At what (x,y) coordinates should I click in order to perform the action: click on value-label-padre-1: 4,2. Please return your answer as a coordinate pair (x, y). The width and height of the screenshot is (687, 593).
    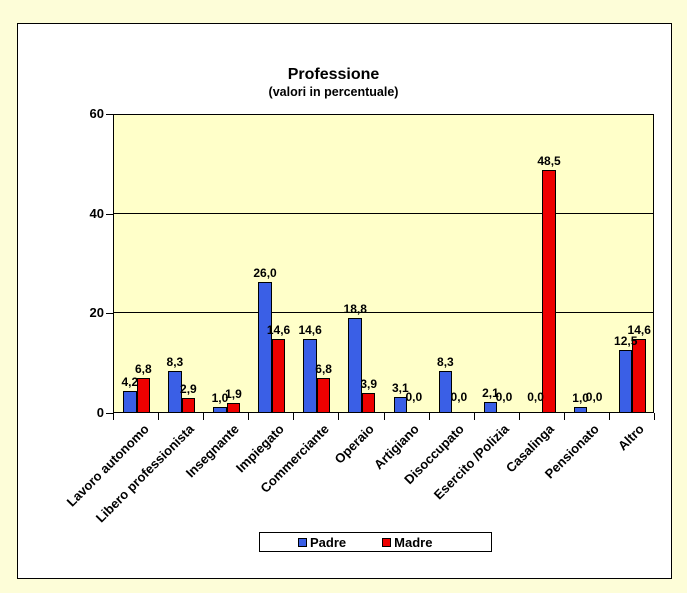
    Looking at the image, I should click on (130, 382).